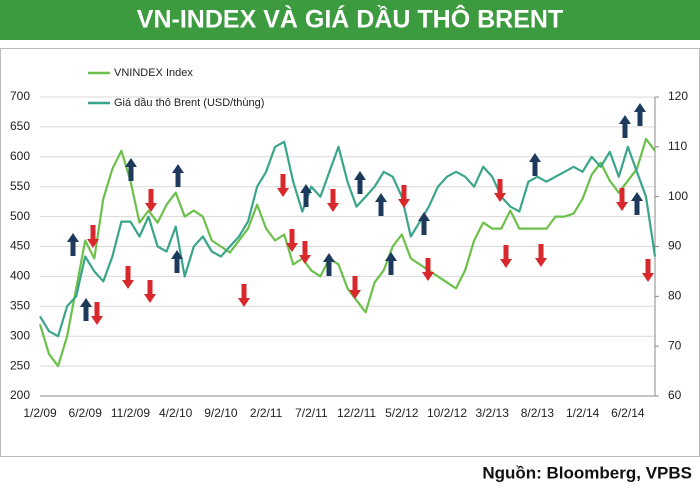 This screenshot has width=700, height=492. I want to click on chart-title: VN-INDEX VÀ GIÁ DẦU THÔ BRENT, so click(350, 19).